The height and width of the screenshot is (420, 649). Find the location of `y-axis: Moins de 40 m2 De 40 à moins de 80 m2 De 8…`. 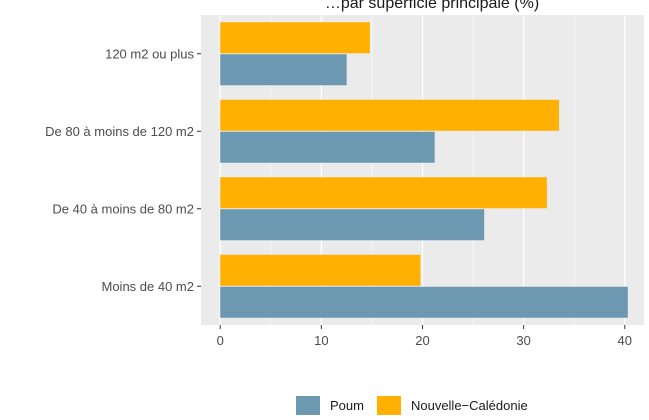

y-axis: Moins de 40 m2 De 40 à moins de 80 m2 De 8… is located at coordinates (123, 170).